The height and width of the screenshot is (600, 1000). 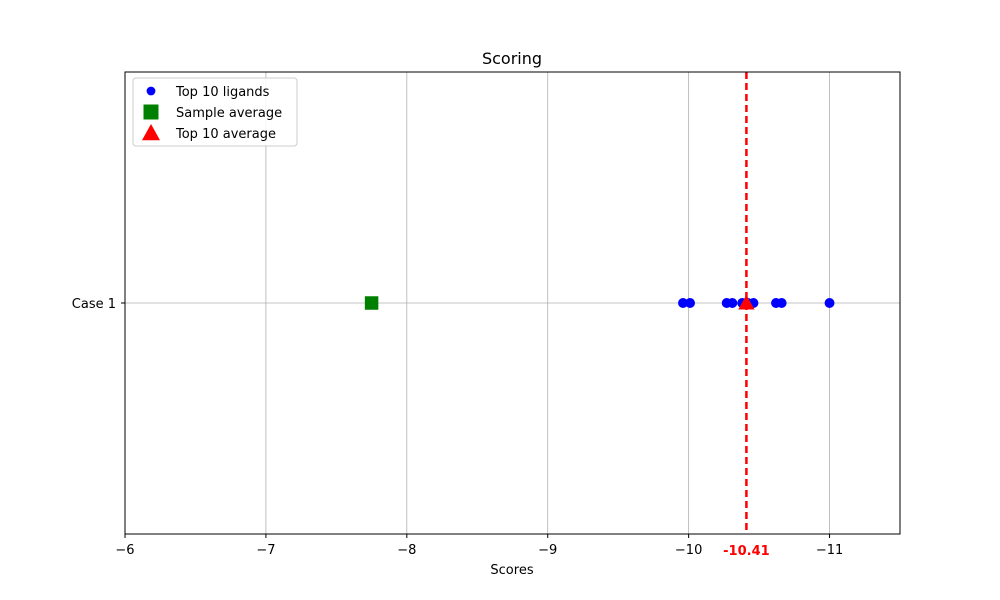 I want to click on x-tick-label: −11, so click(x=829, y=550).